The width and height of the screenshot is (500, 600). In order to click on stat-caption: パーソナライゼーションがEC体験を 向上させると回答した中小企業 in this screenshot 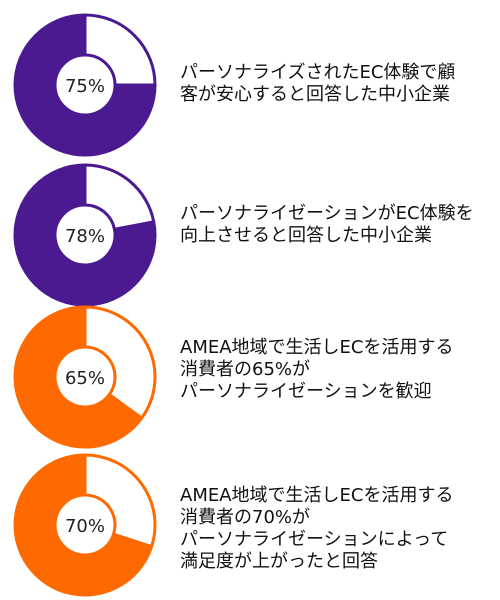, I will do `click(336, 225)`.